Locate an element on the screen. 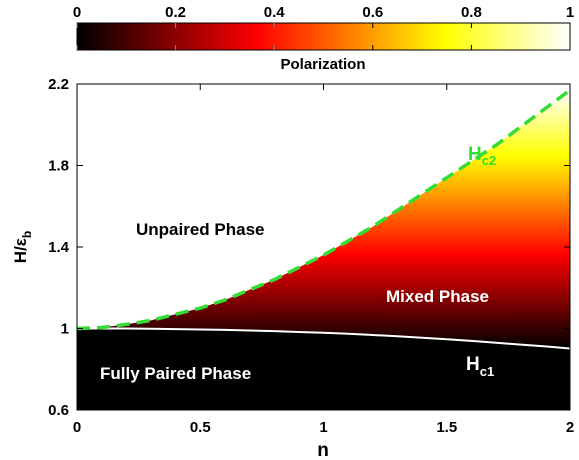 Image resolution: width=579 pixels, height=460 pixels. x-tick-label: 1 is located at coordinates (323, 427).